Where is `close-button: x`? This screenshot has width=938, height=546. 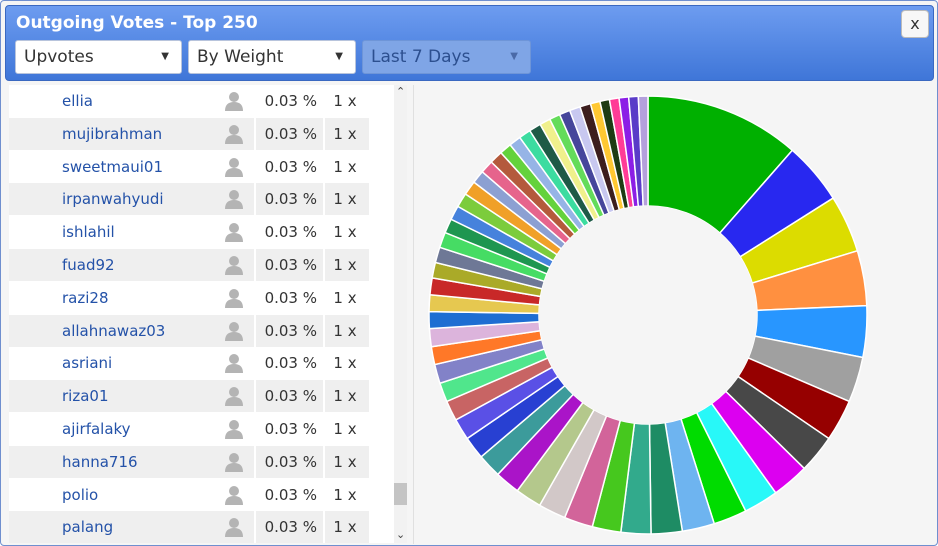 close-button: x is located at coordinates (915, 24).